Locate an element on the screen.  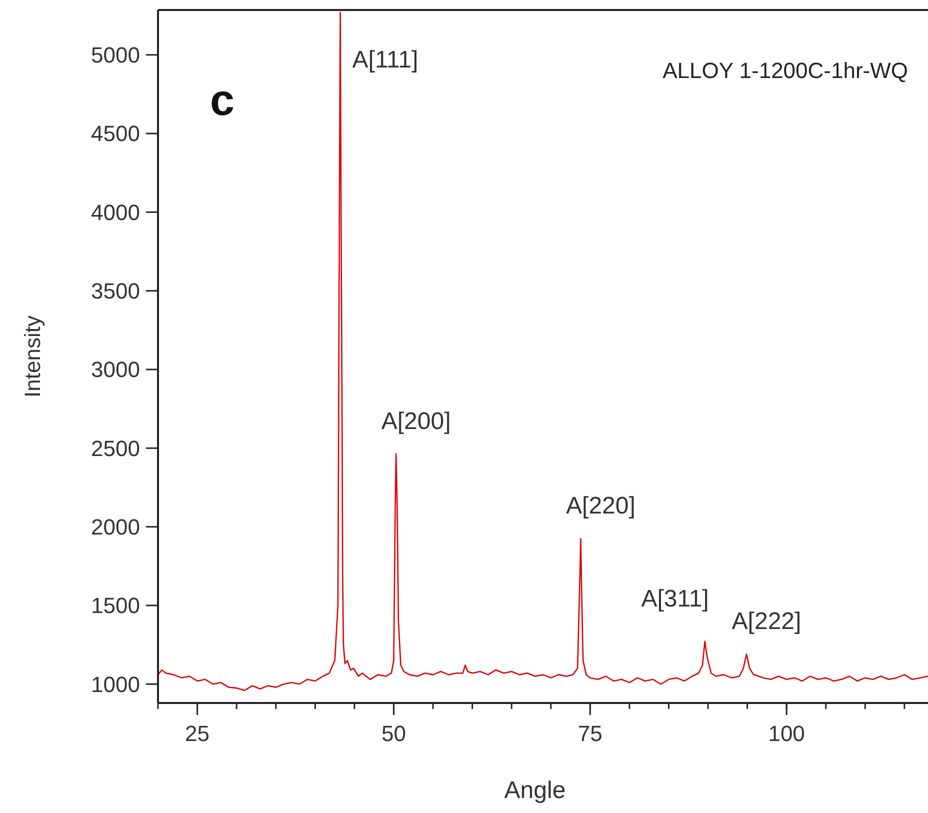
annotation: c is located at coordinates (222, 100).